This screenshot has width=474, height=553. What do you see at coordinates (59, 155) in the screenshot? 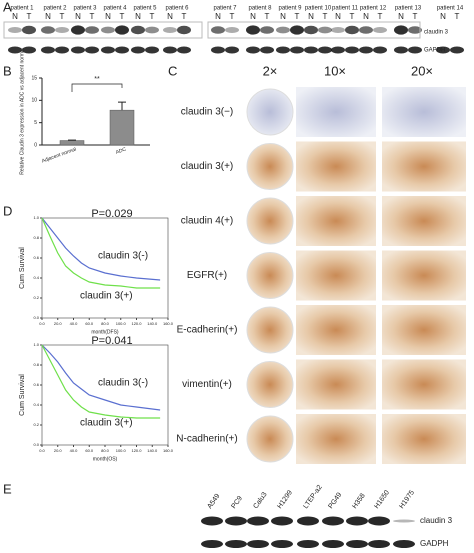
I see `x-tick-label: Adjacent normal` at bounding box center [59, 155].